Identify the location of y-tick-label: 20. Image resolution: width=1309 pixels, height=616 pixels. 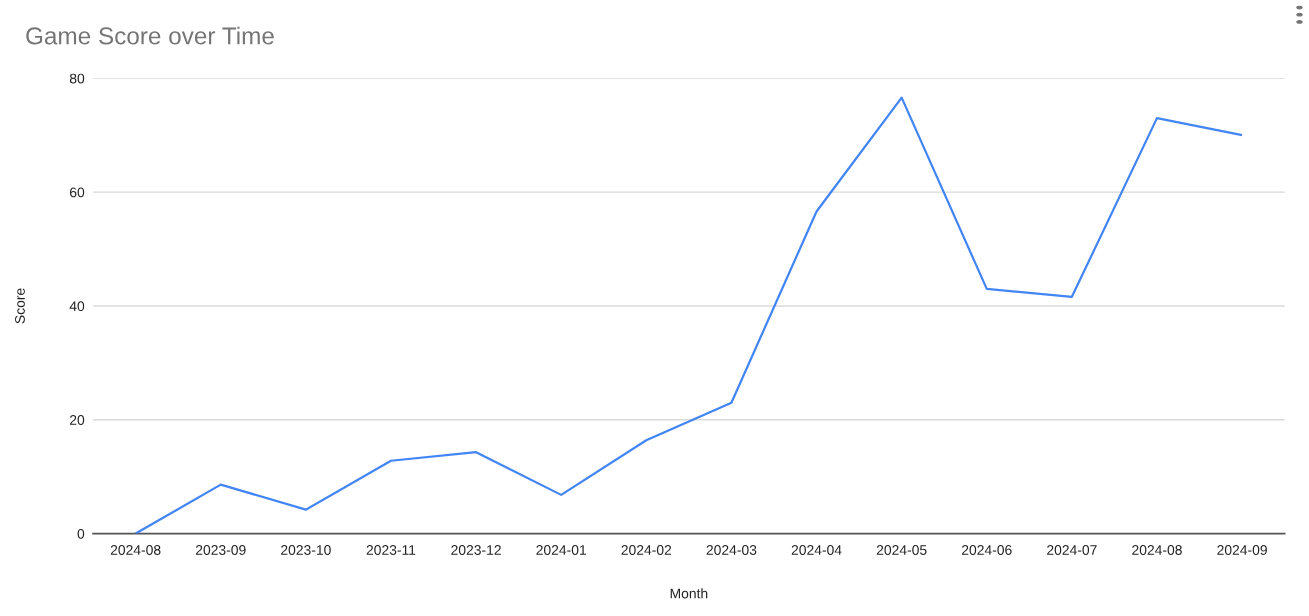
(77, 420).